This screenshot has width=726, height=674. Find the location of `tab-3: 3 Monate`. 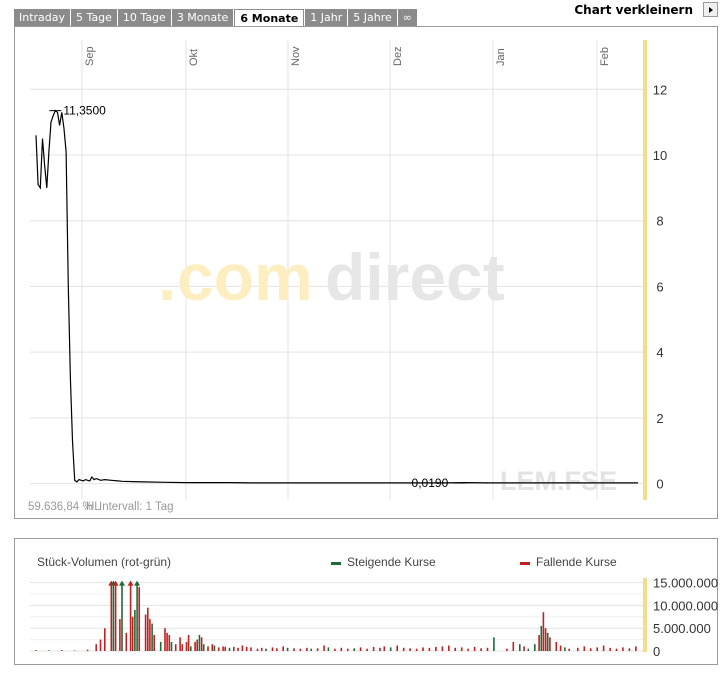

tab-3: 3 Monate is located at coordinates (202, 17).